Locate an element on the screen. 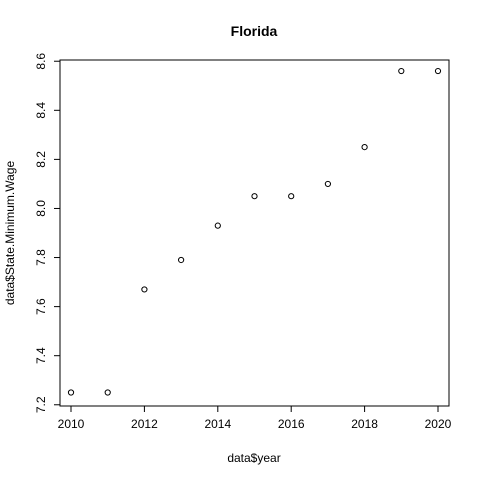 This screenshot has height=480, width=480. x-tick-label: 2020 is located at coordinates (438, 424).